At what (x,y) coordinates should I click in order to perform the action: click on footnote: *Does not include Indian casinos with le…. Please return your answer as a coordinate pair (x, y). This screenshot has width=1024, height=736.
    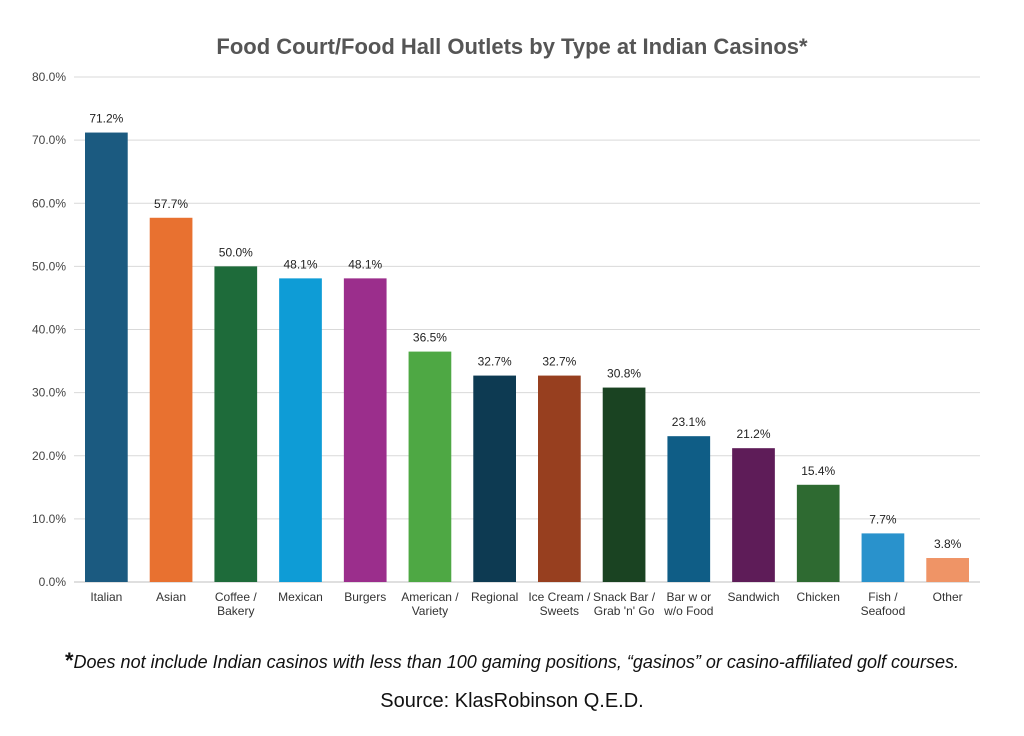
    Looking at the image, I should click on (512, 661).